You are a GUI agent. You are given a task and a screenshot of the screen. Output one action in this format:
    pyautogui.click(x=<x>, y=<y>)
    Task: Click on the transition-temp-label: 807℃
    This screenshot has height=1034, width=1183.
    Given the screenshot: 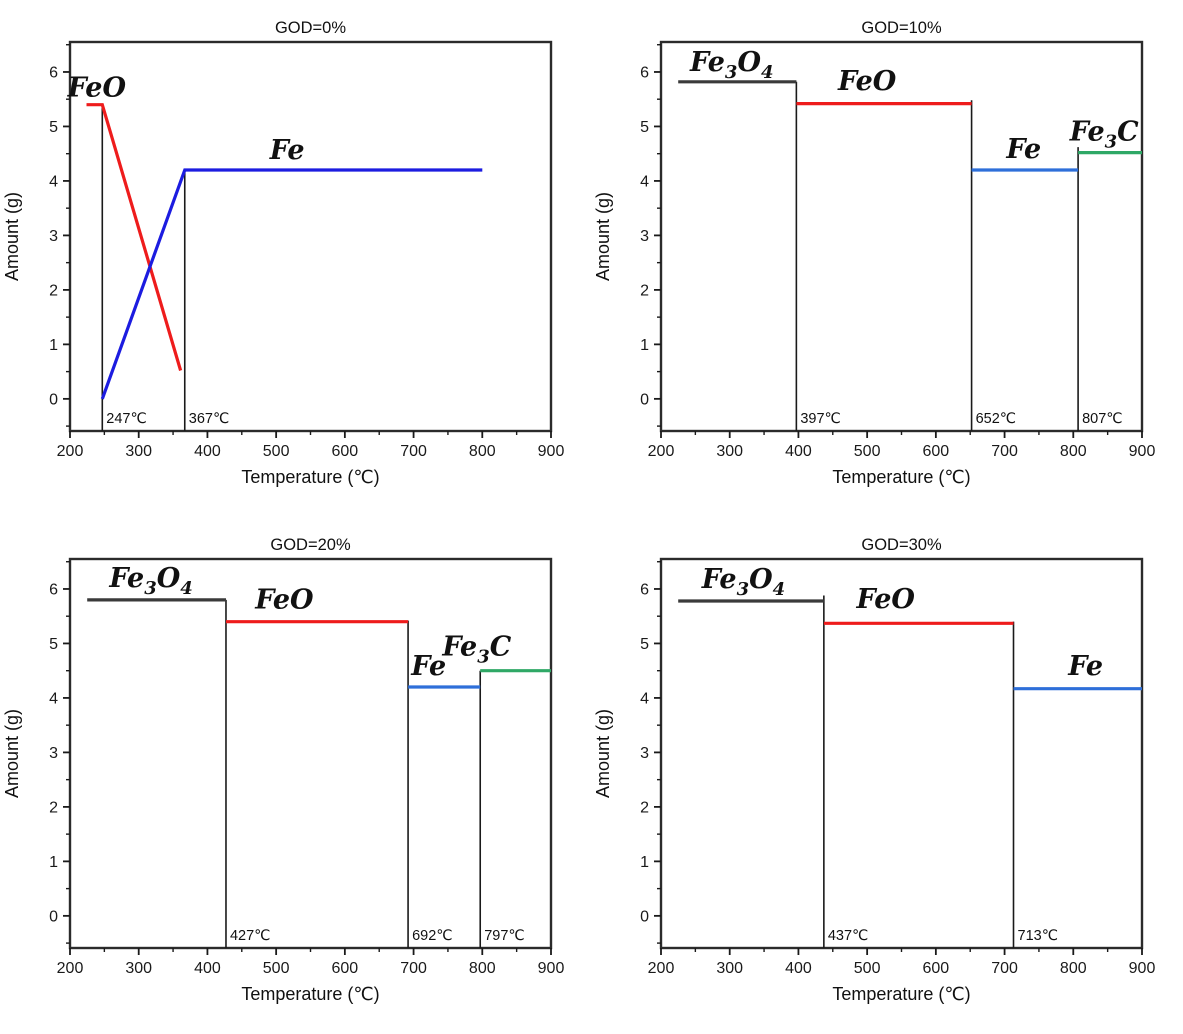 What is the action you would take?
    pyautogui.click(x=1102, y=419)
    